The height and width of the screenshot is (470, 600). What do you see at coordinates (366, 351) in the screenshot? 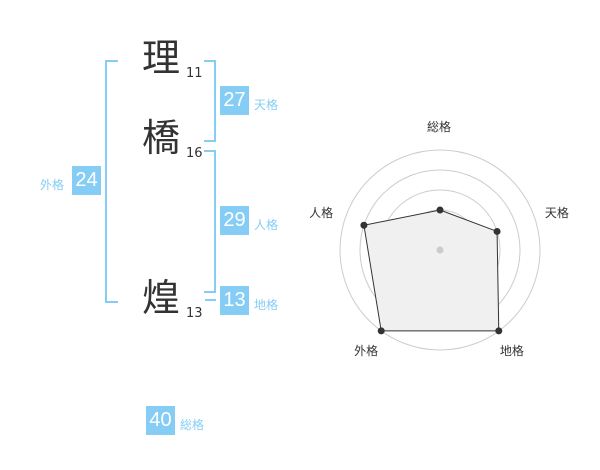
I see `radar-axis-label: 外格` at bounding box center [366, 351].